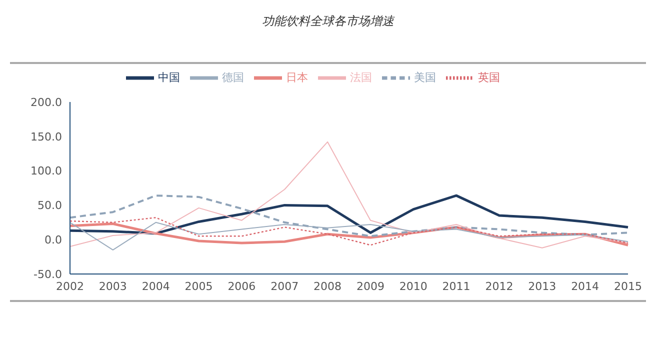  Describe the element at coordinates (349, 231) in the screenshot. I see `line-series` at that location.